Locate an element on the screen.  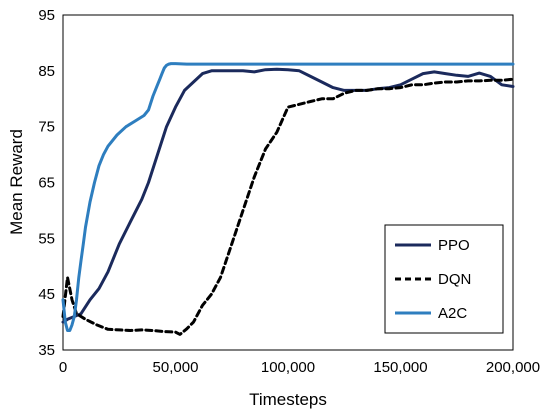
legend-label-dqn: DQN is located at coordinates (454, 279).